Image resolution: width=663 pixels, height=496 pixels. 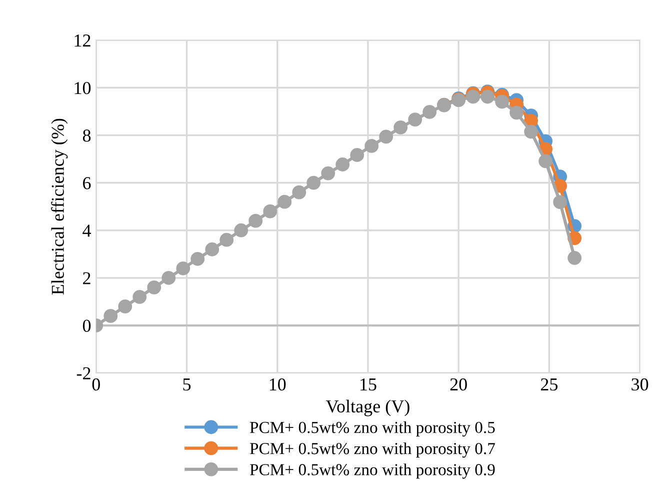 I want to click on legend-label: PCM+ 0.5wt% zno with porosity 0.7, so click(x=372, y=450).